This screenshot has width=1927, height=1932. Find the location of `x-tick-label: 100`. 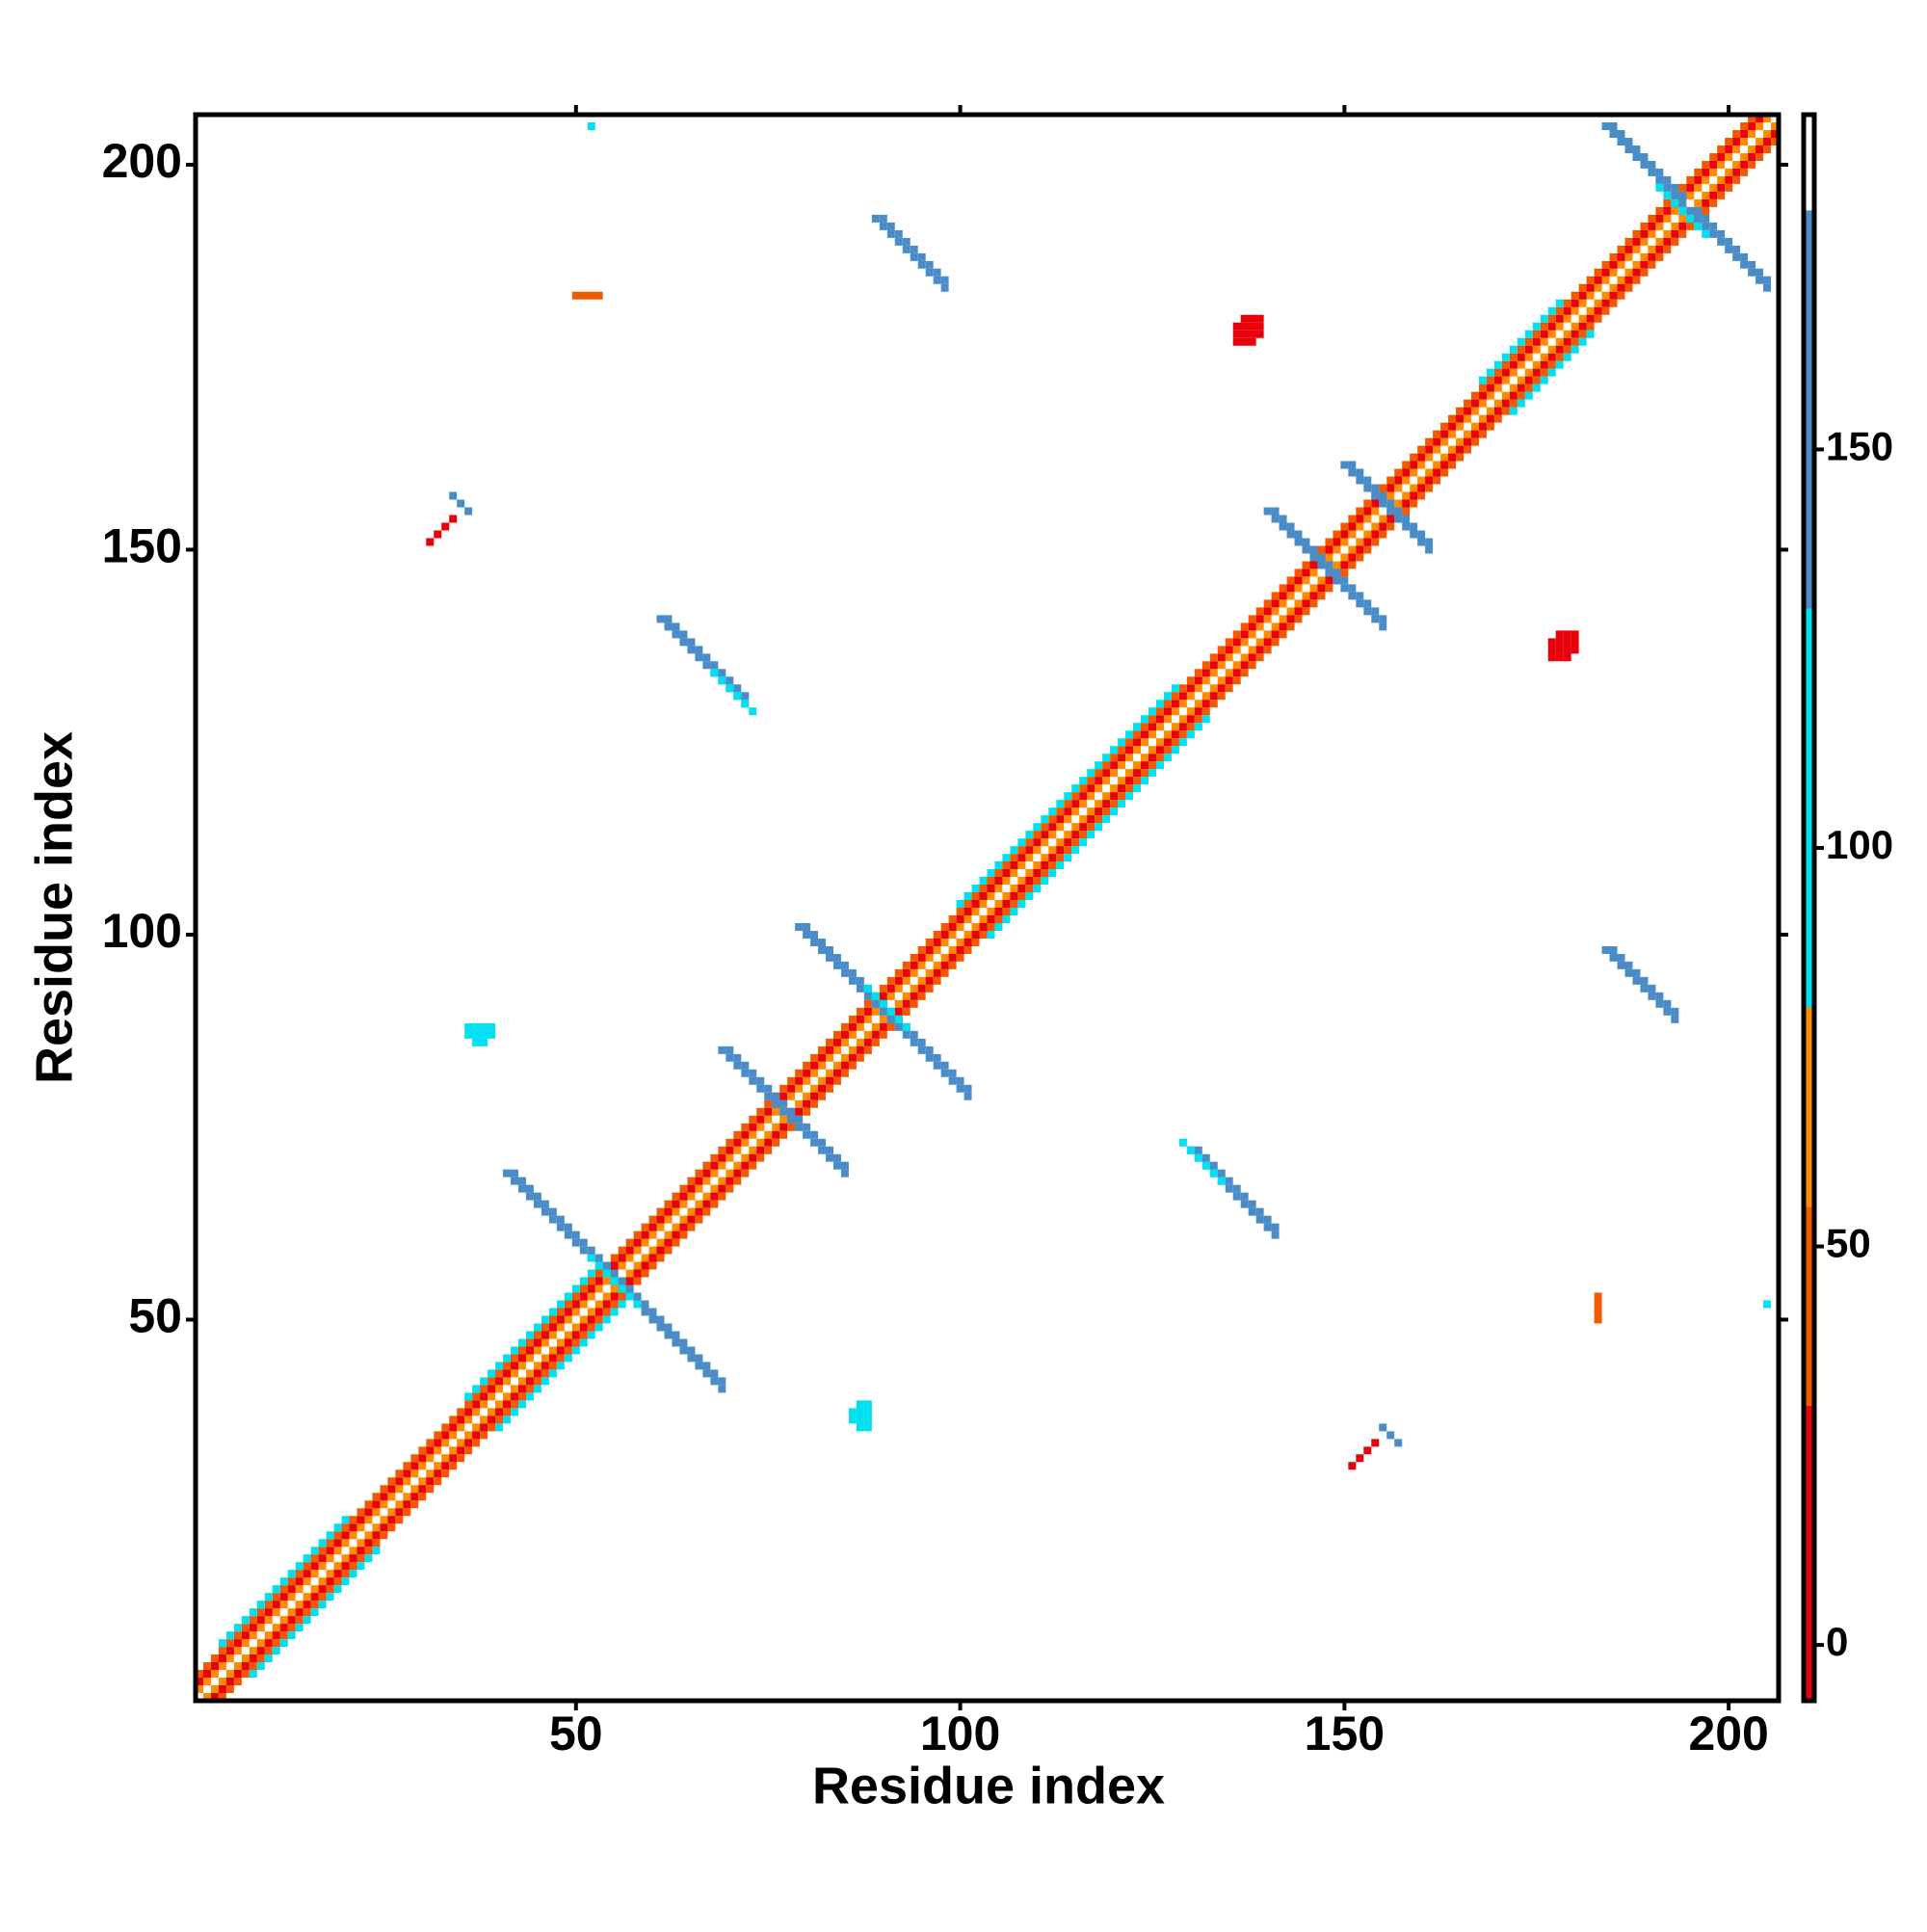

x-tick-label: 100 is located at coordinates (960, 1733).